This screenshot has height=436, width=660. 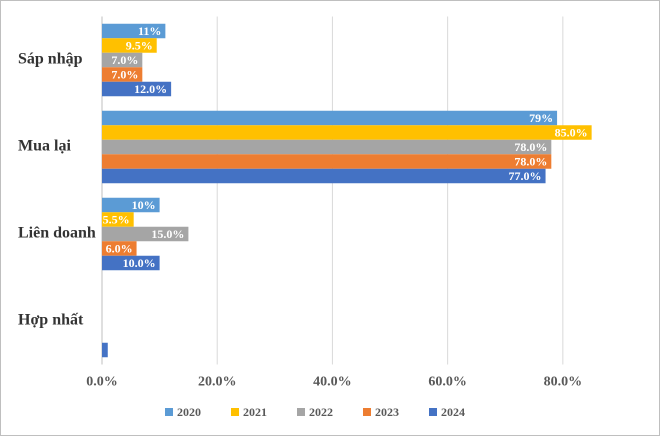 I want to click on x-tick-label: 80.0%, so click(x=563, y=382).